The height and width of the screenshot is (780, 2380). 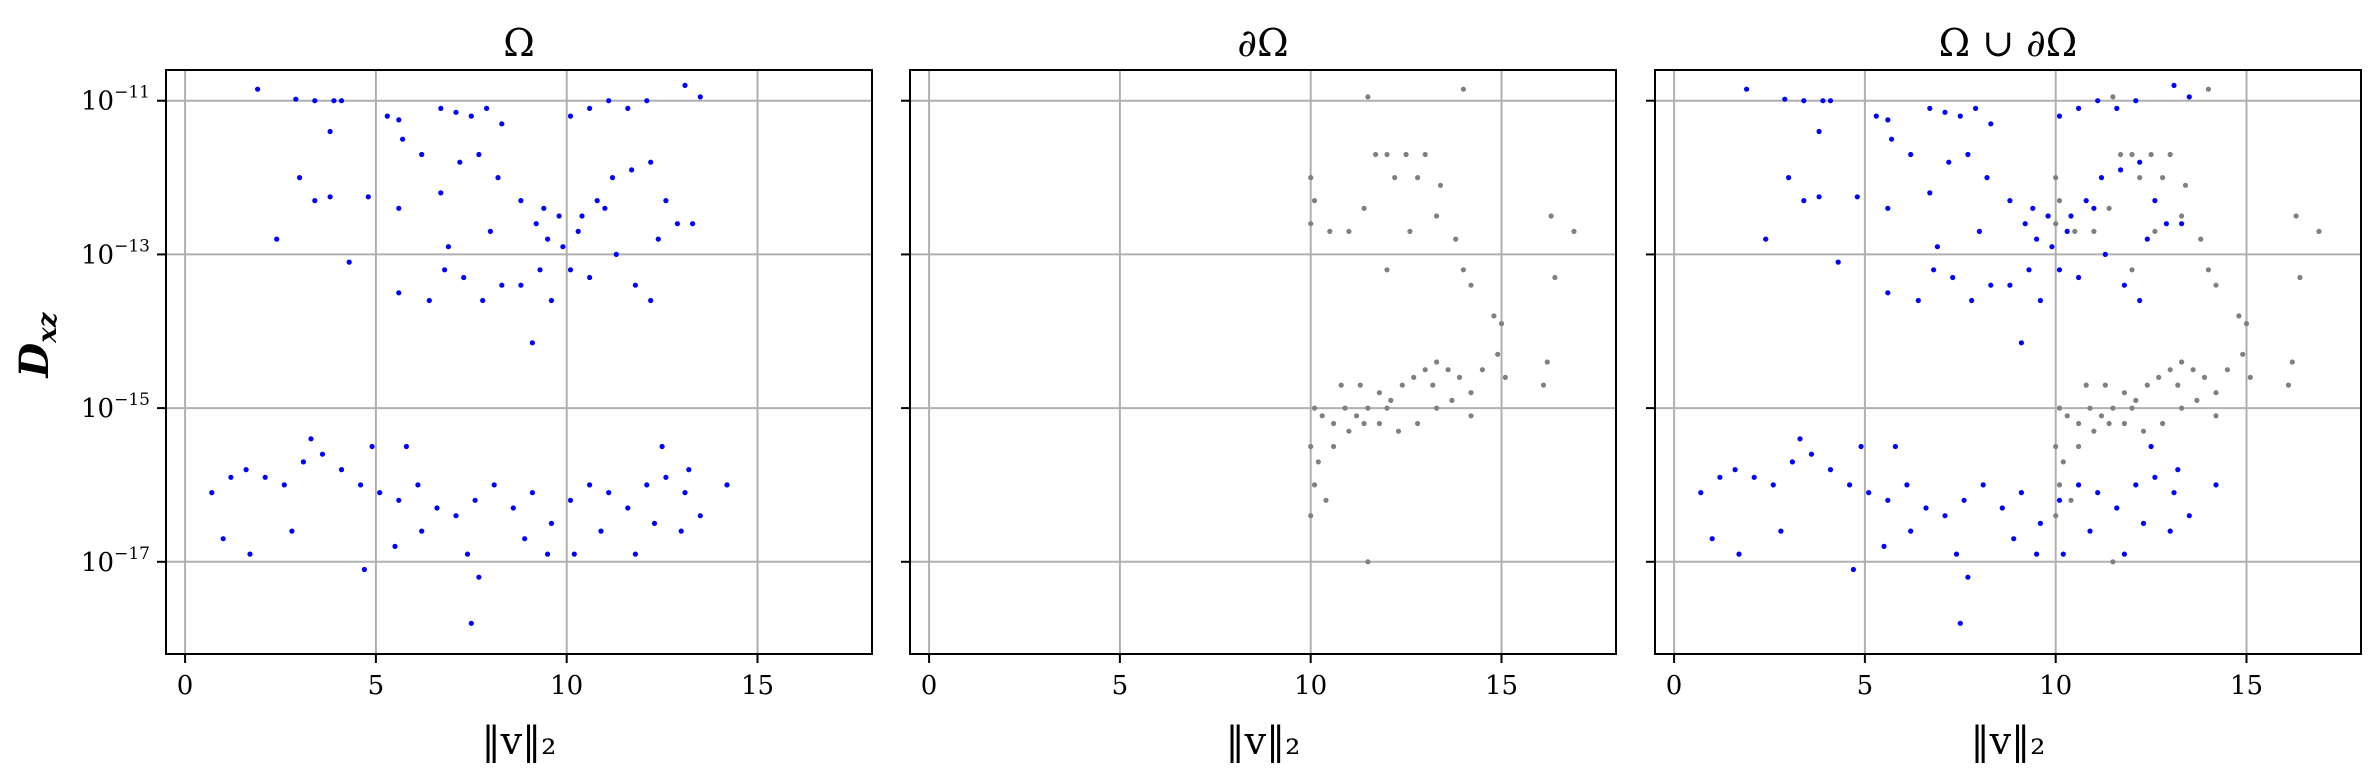 What do you see at coordinates (2008, 43) in the screenshot?
I see `panel-title: Ω ∪ ∂Ω` at bounding box center [2008, 43].